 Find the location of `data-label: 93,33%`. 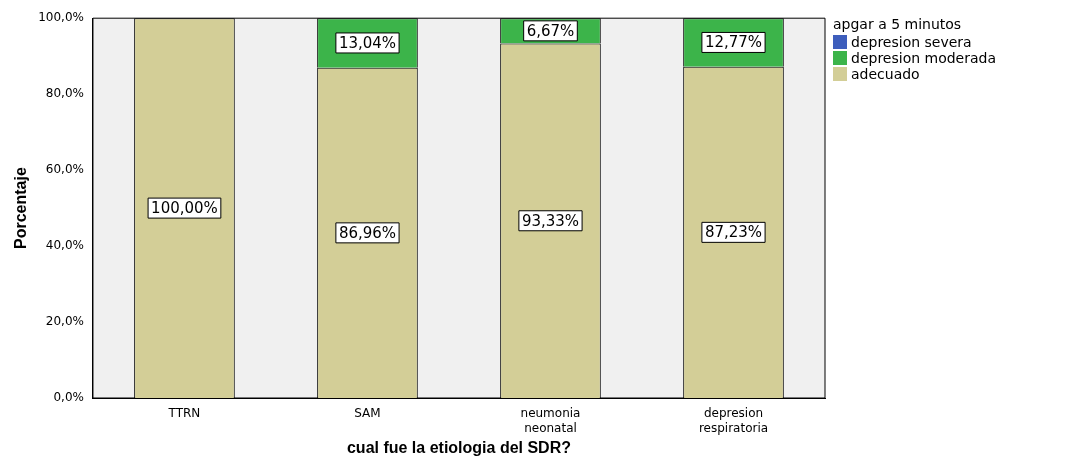

data-label: 93,33% is located at coordinates (550, 220).